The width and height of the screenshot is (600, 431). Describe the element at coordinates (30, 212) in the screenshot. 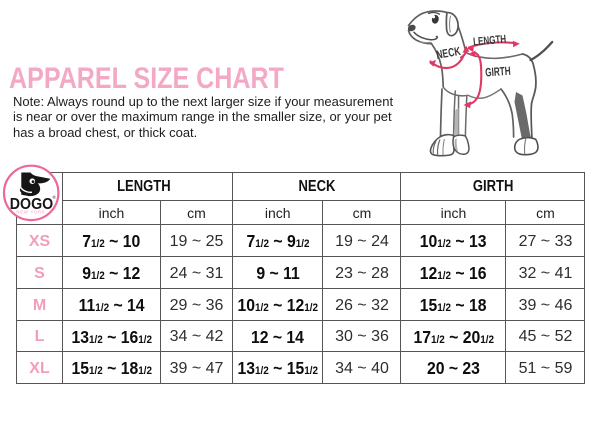

I see `svg-text: NEW YORK` at that location.